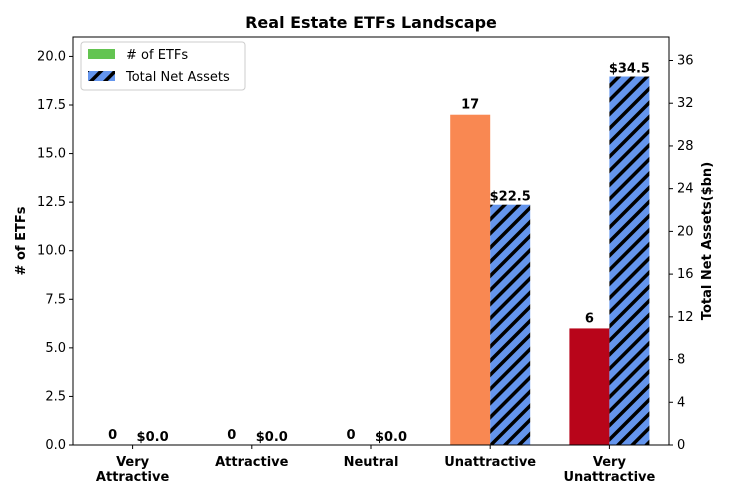 The height and width of the screenshot is (500, 730). Describe the element at coordinates (177, 77) in the screenshot. I see `legend-label-assets: Total Net Assets` at that location.